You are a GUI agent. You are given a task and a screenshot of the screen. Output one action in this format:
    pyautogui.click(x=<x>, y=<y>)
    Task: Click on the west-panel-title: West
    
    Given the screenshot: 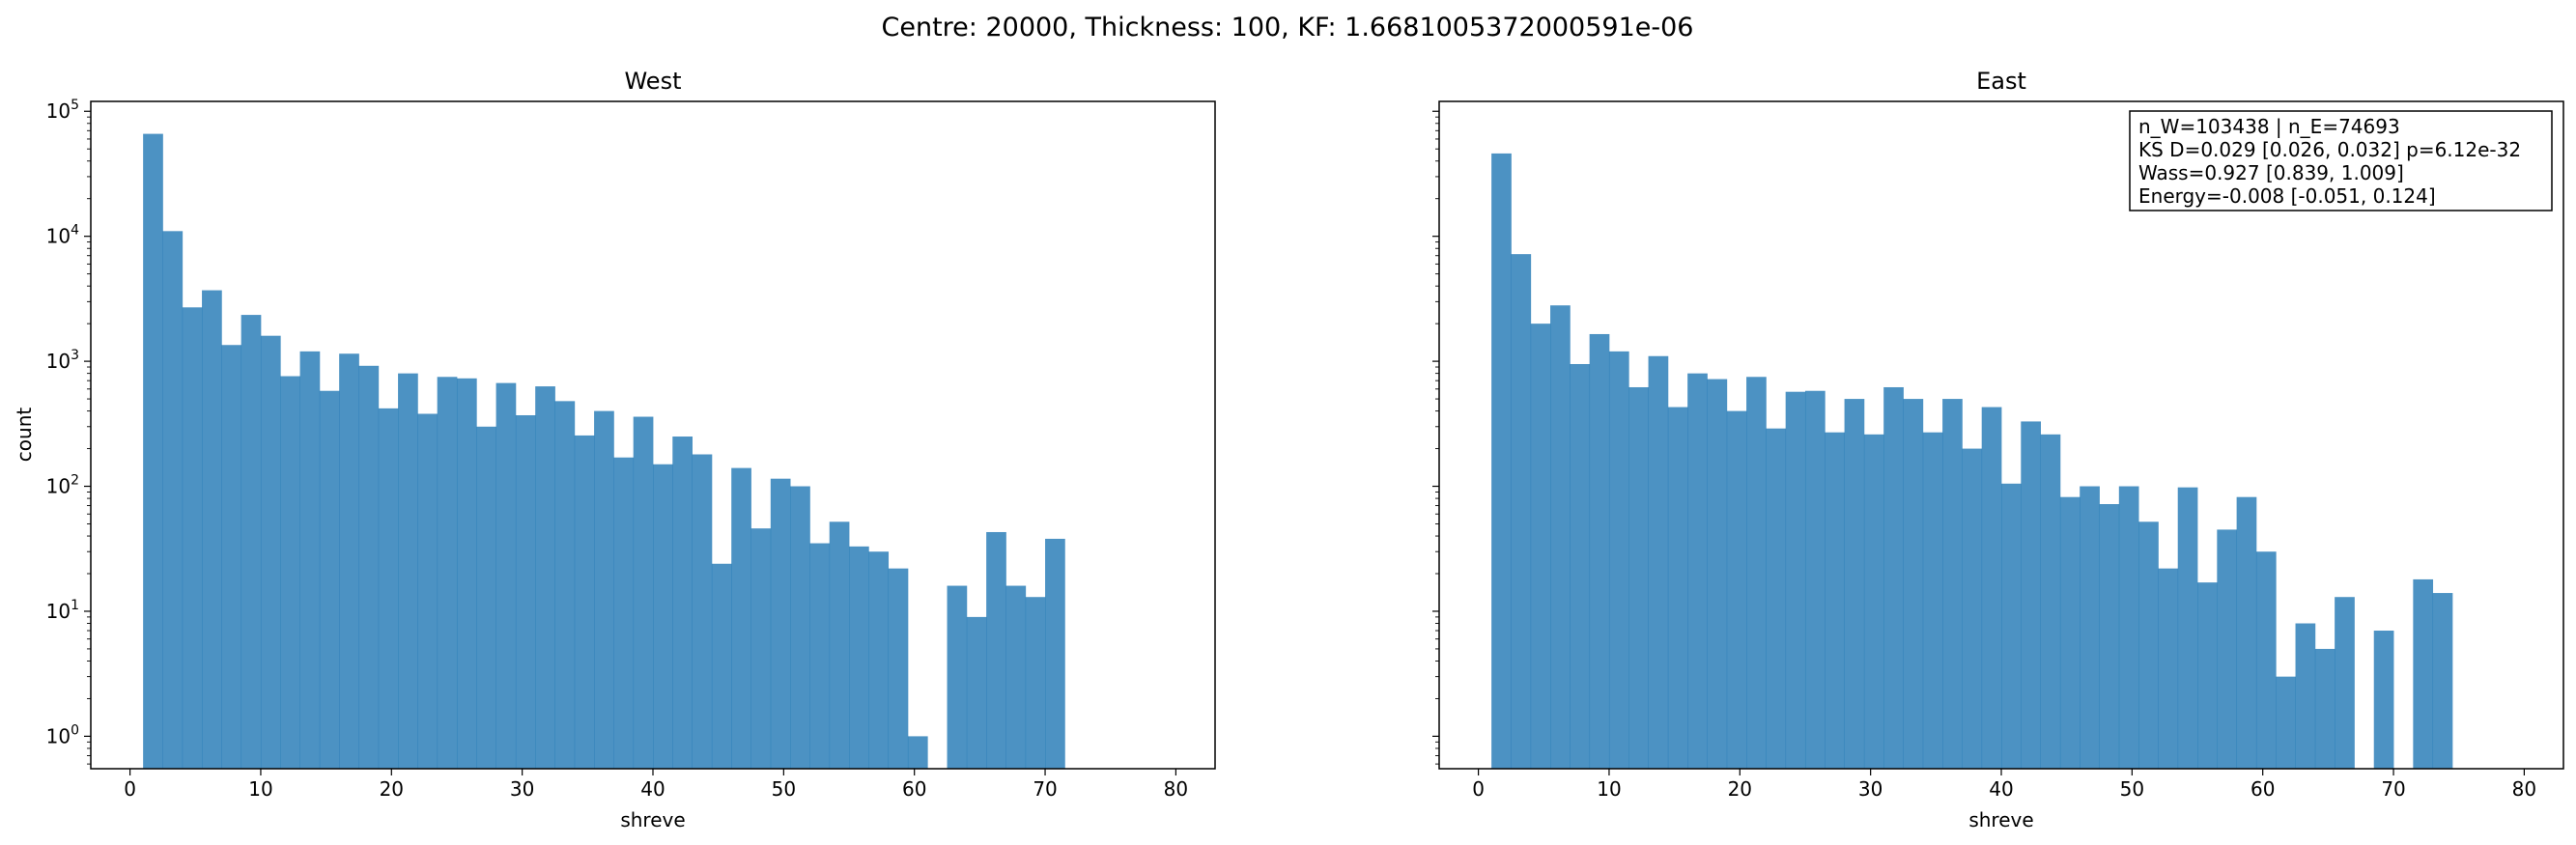 What is the action you would take?
    pyautogui.click(x=652, y=81)
    